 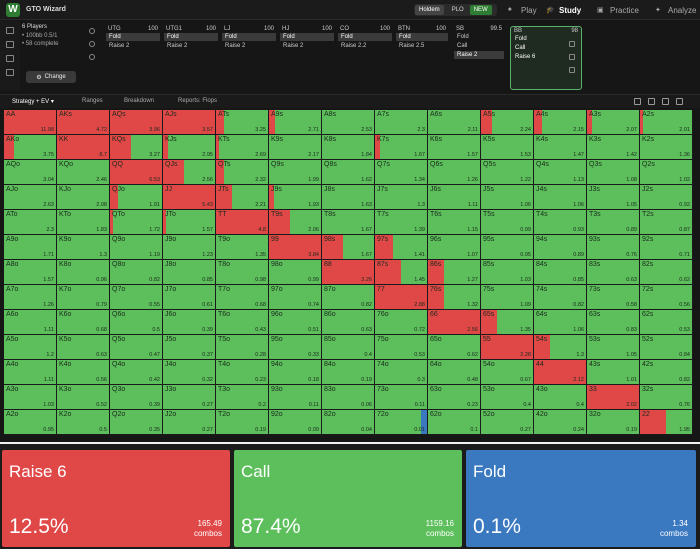 What do you see at coordinates (348, 222) in the screenshot?
I see `hand-cell-T8s: T8s 1.67` at bounding box center [348, 222].